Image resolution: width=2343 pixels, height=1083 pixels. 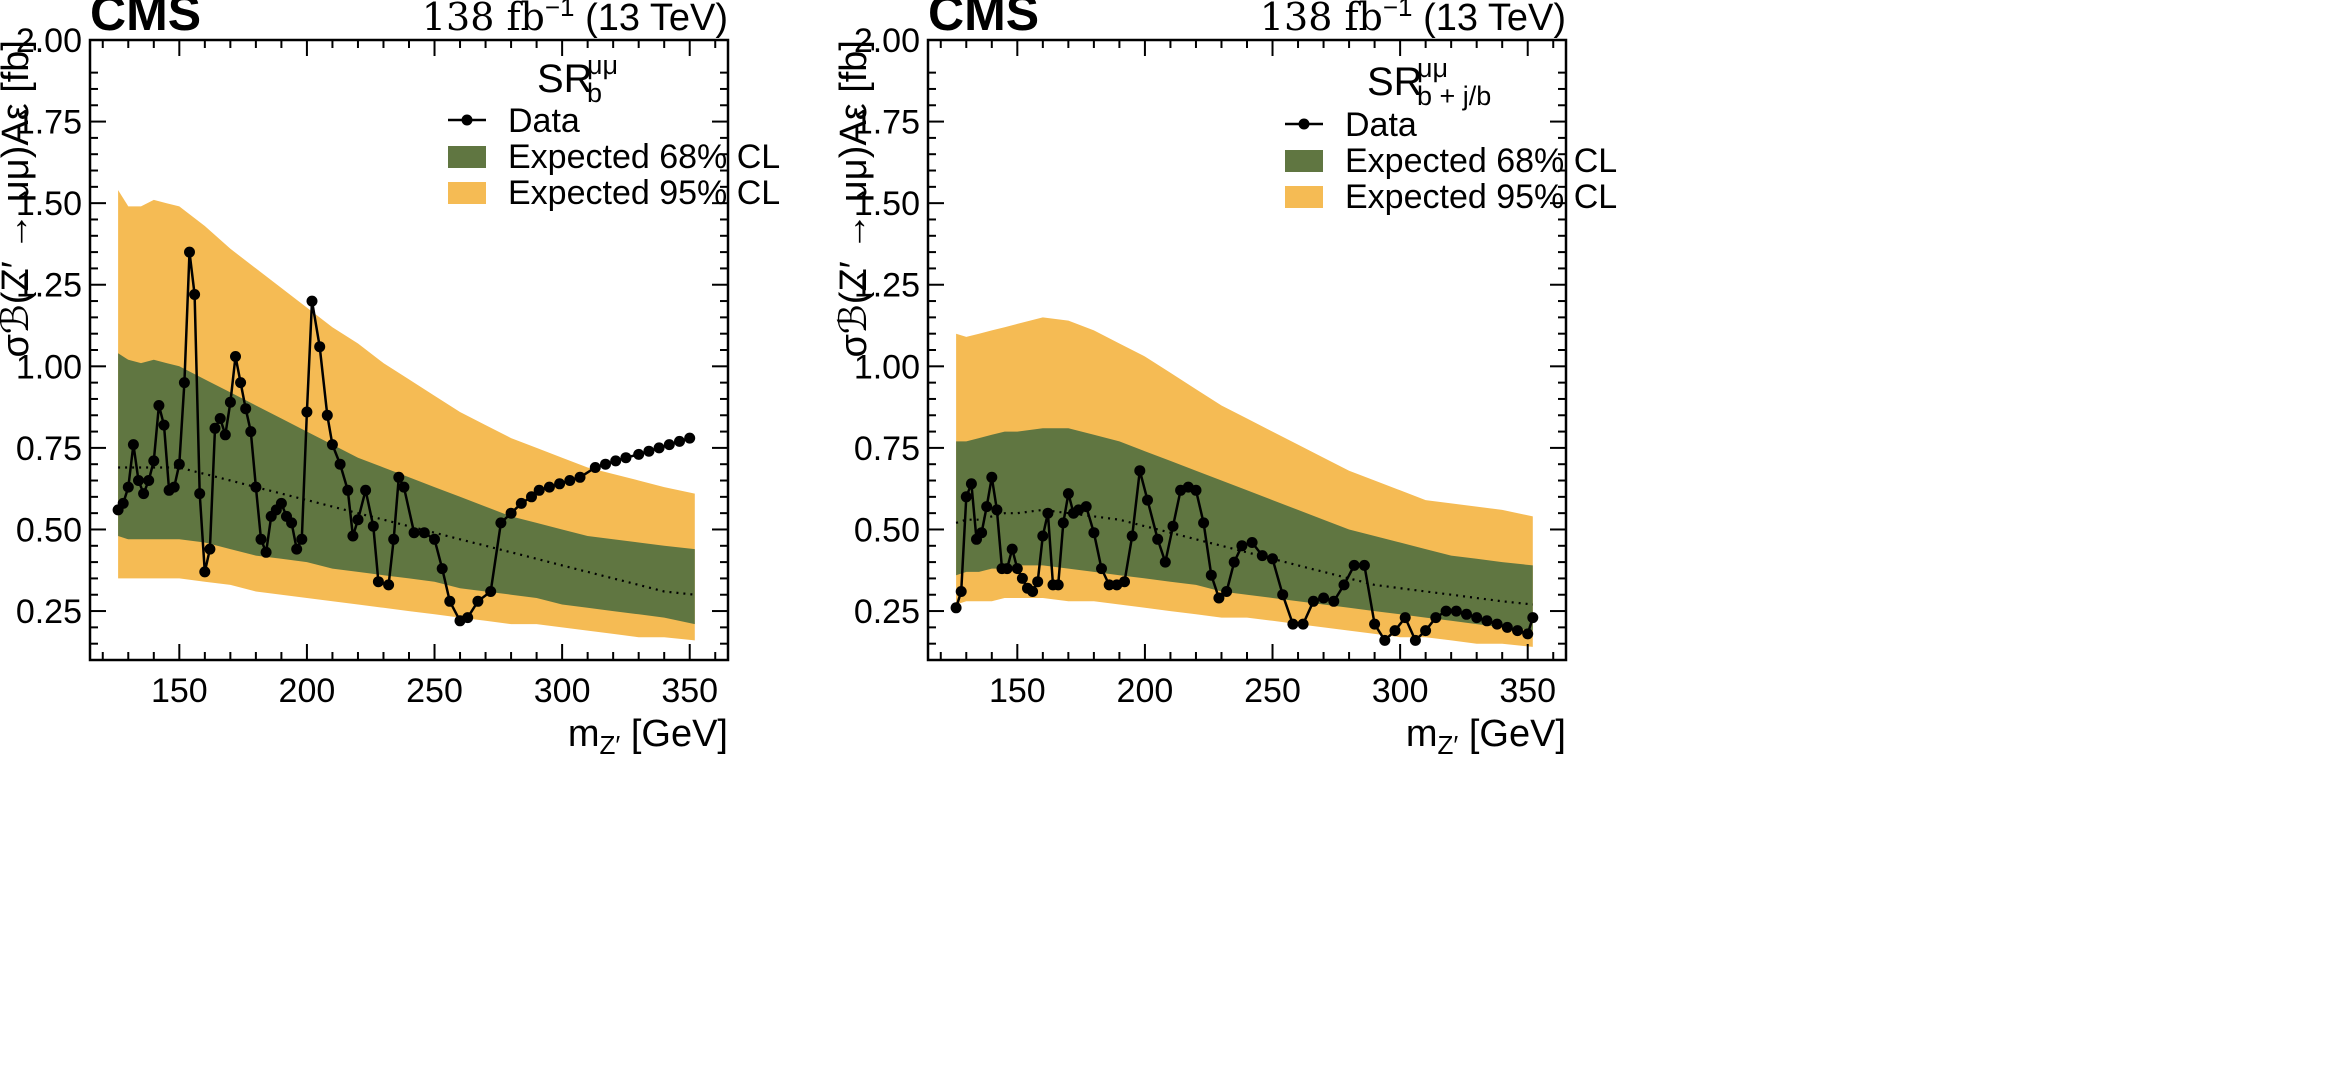 What do you see at coordinates (49, 449) in the screenshot?
I see `y-tick-label: 0.75` at bounding box center [49, 449].